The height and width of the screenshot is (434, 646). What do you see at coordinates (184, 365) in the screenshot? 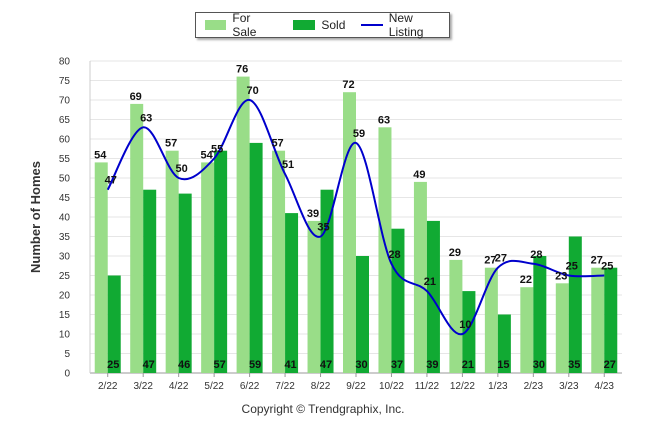
I see `sold-value-label: 46` at bounding box center [184, 365].